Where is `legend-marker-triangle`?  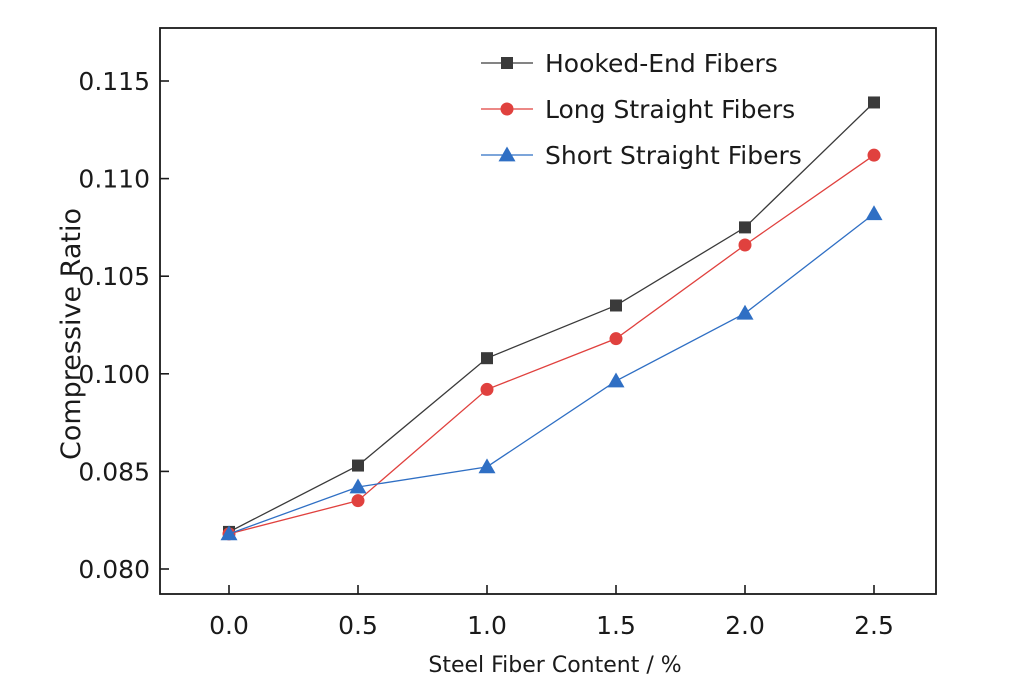
legend-marker-triangle is located at coordinates (507, 154).